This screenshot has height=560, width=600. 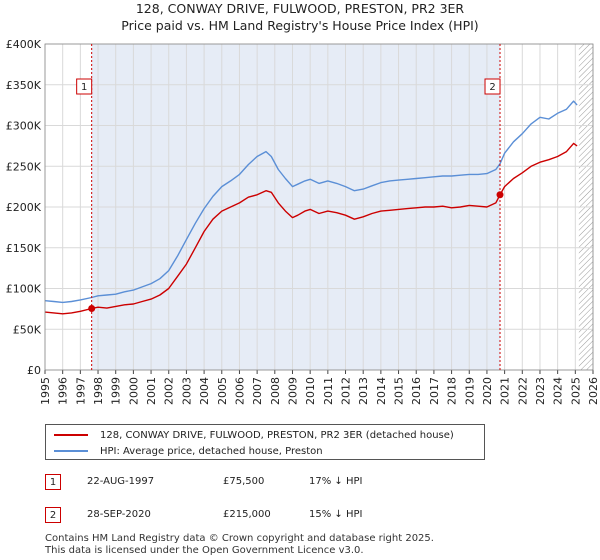 What do you see at coordinates (27, 329) in the screenshot?
I see `y-tick-label: £50K` at bounding box center [27, 329].